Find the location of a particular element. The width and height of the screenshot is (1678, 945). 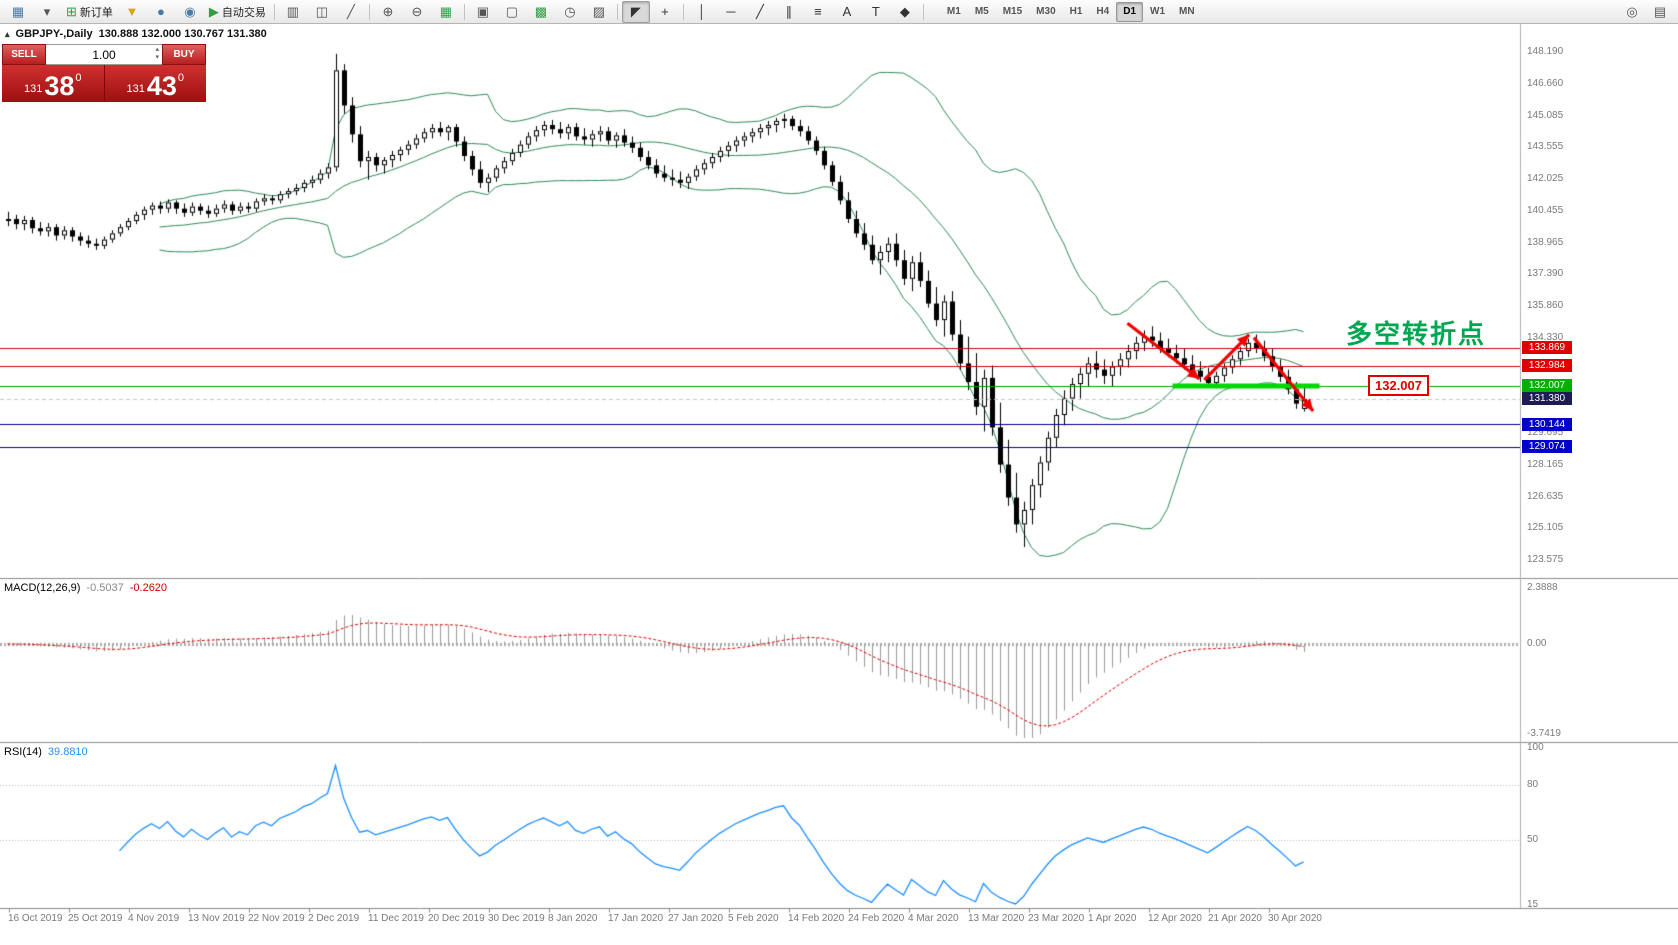

macd-main-value: -0.5037 is located at coordinates (105, 588).